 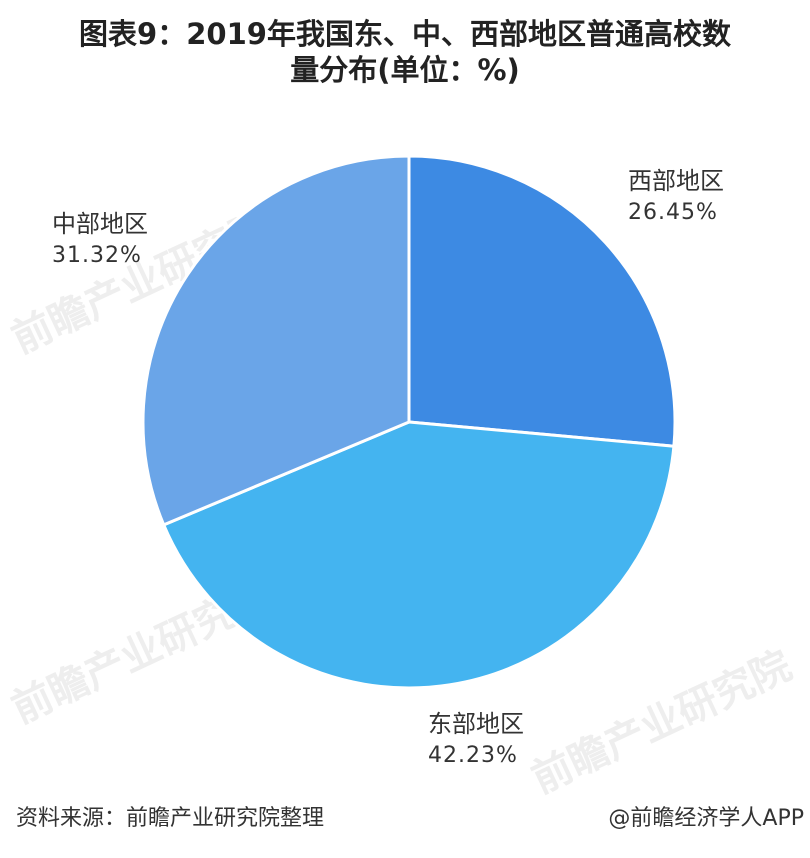 I want to click on slice-label-central: 中部地区 31.32%, so click(x=100, y=240).